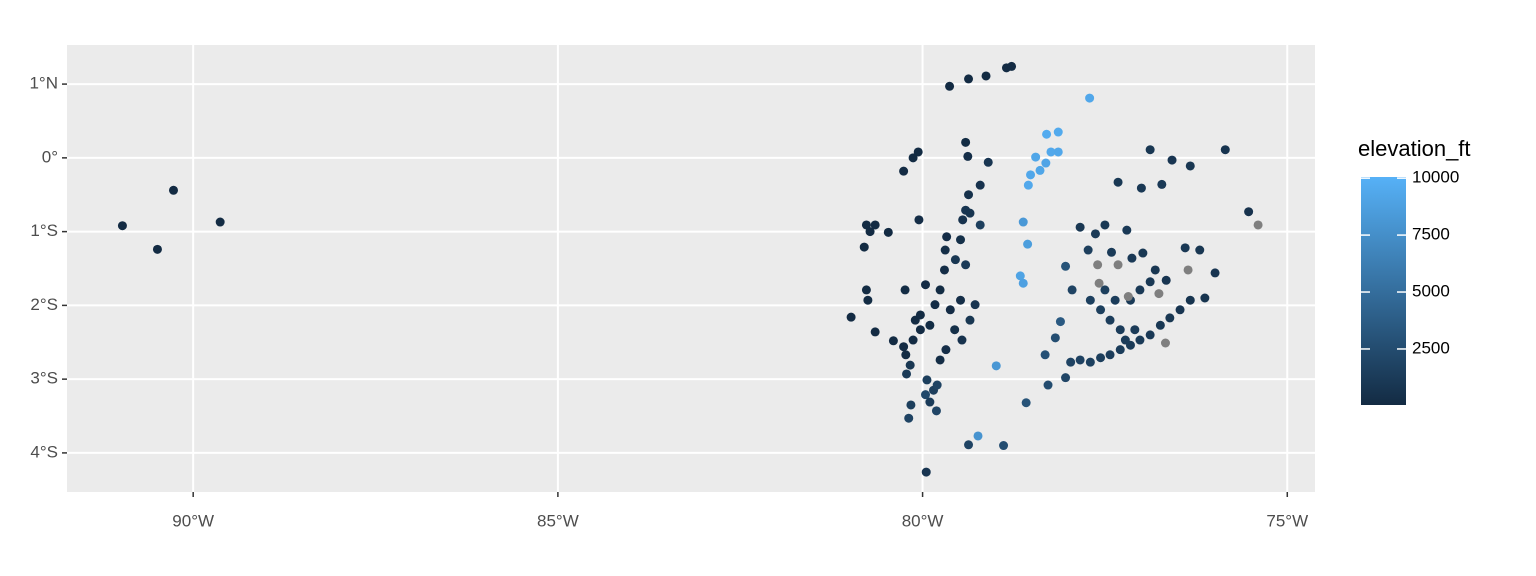 Image resolution: width=1536 pixels, height=576 pixels. What do you see at coordinates (193, 520) in the screenshot?
I see `x-tick-label: 90°W` at bounding box center [193, 520].